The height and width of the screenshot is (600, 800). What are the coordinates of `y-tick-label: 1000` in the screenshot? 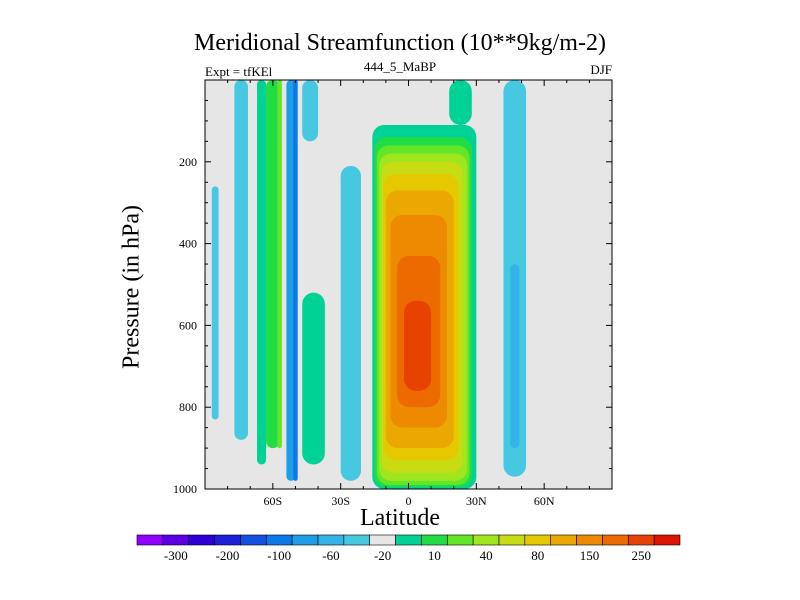 It's located at (185, 489).